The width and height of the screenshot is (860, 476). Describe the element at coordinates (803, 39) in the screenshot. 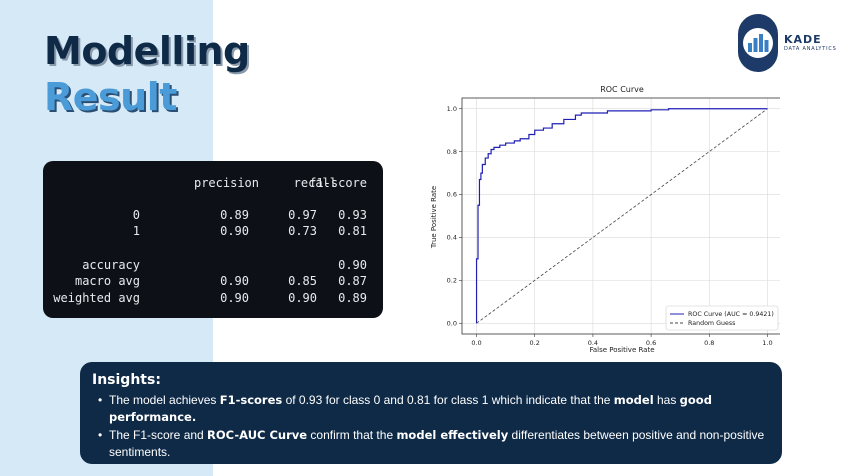

I see `logo-name: KADE` at that location.